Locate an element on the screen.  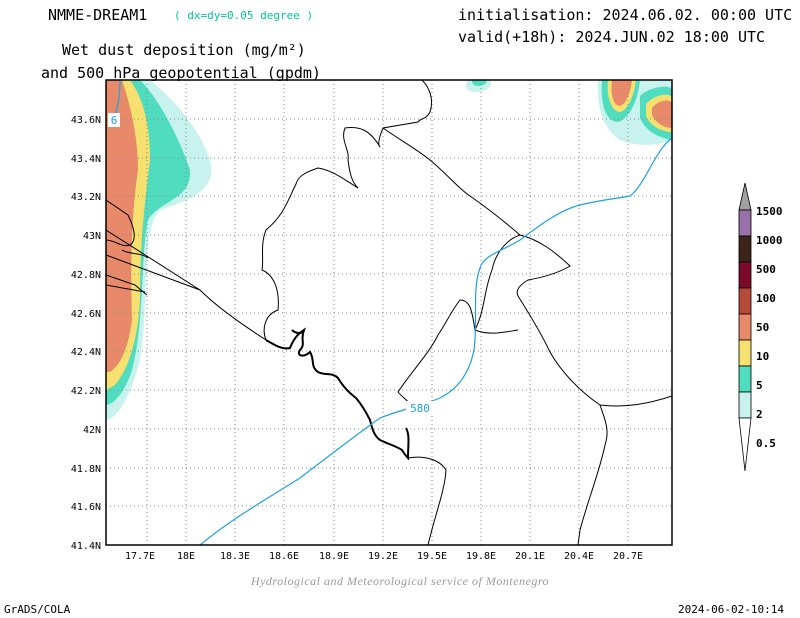
x-tick-label: 18.3E is located at coordinates (235, 556).